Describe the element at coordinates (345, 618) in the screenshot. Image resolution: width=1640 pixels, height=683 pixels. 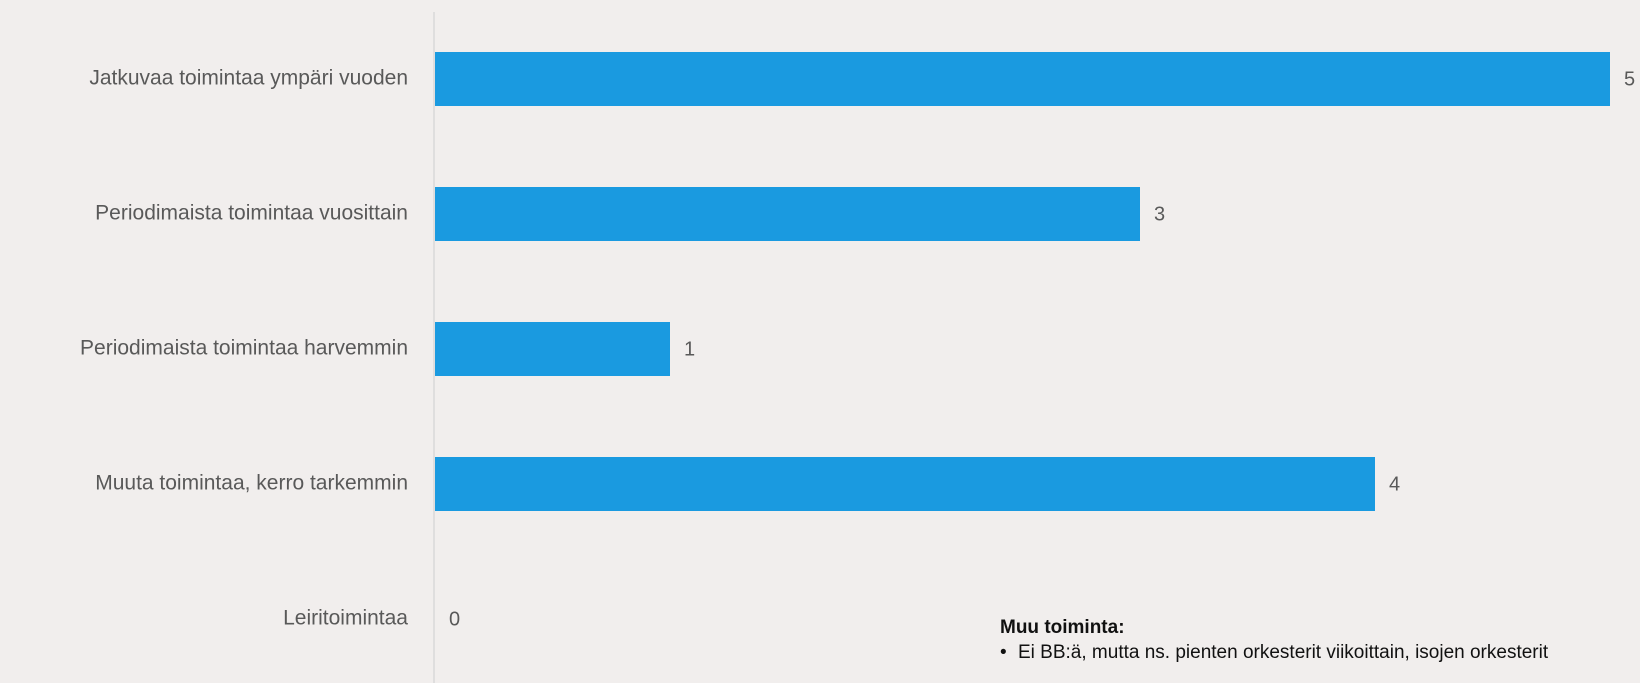
I see `category-label-4: Leiritoimintaa` at that location.